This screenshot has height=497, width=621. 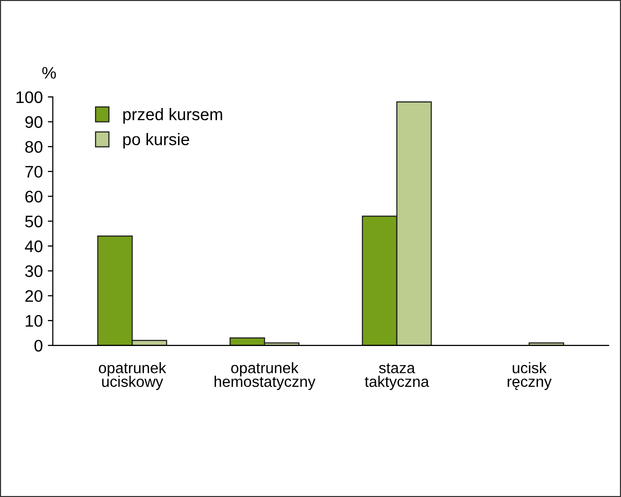 I want to click on y-tick-label: 40, so click(x=33, y=246).